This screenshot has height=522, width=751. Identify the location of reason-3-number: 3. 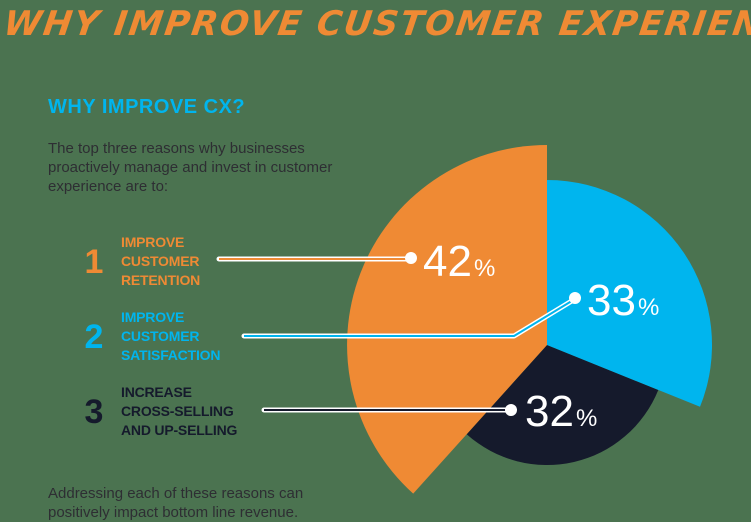
(94, 412).